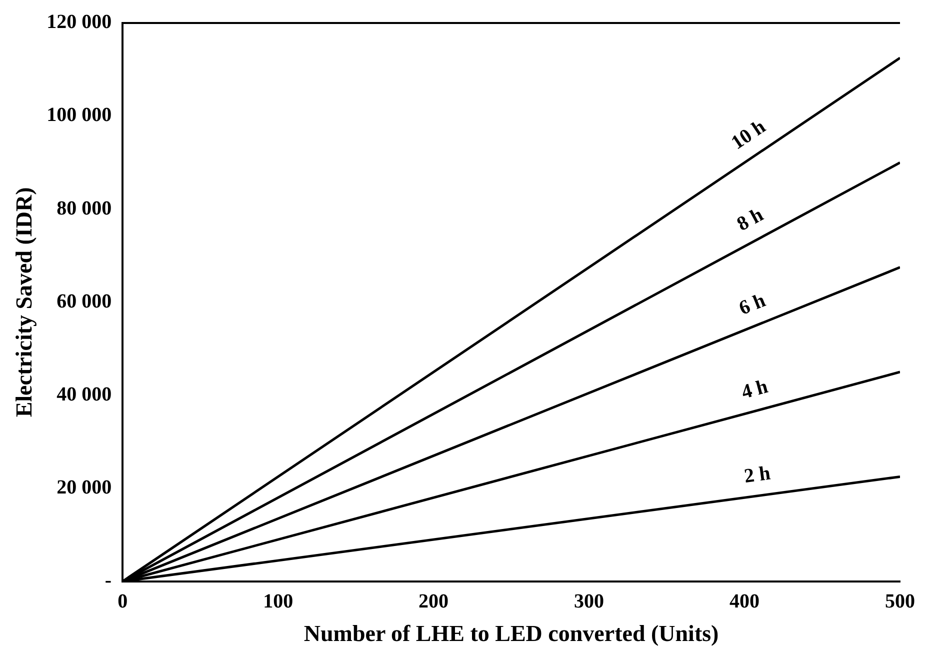 This screenshot has height=664, width=931. What do you see at coordinates (745, 601) in the screenshot?
I see `x-tick-label: 400` at bounding box center [745, 601].